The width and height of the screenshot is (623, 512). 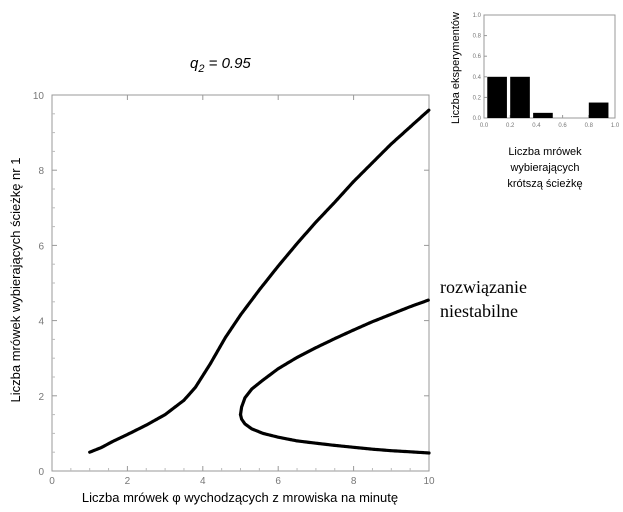 I want to click on inset-x-label-line-1: Liczba mrówek, so click(x=545, y=152).